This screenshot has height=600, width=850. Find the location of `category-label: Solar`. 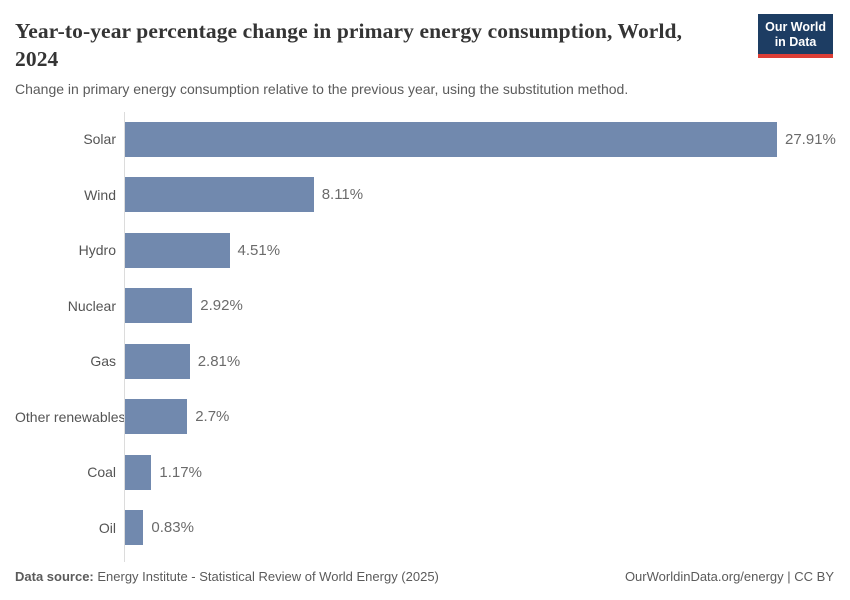

category-label: Solar is located at coordinates (99, 139).